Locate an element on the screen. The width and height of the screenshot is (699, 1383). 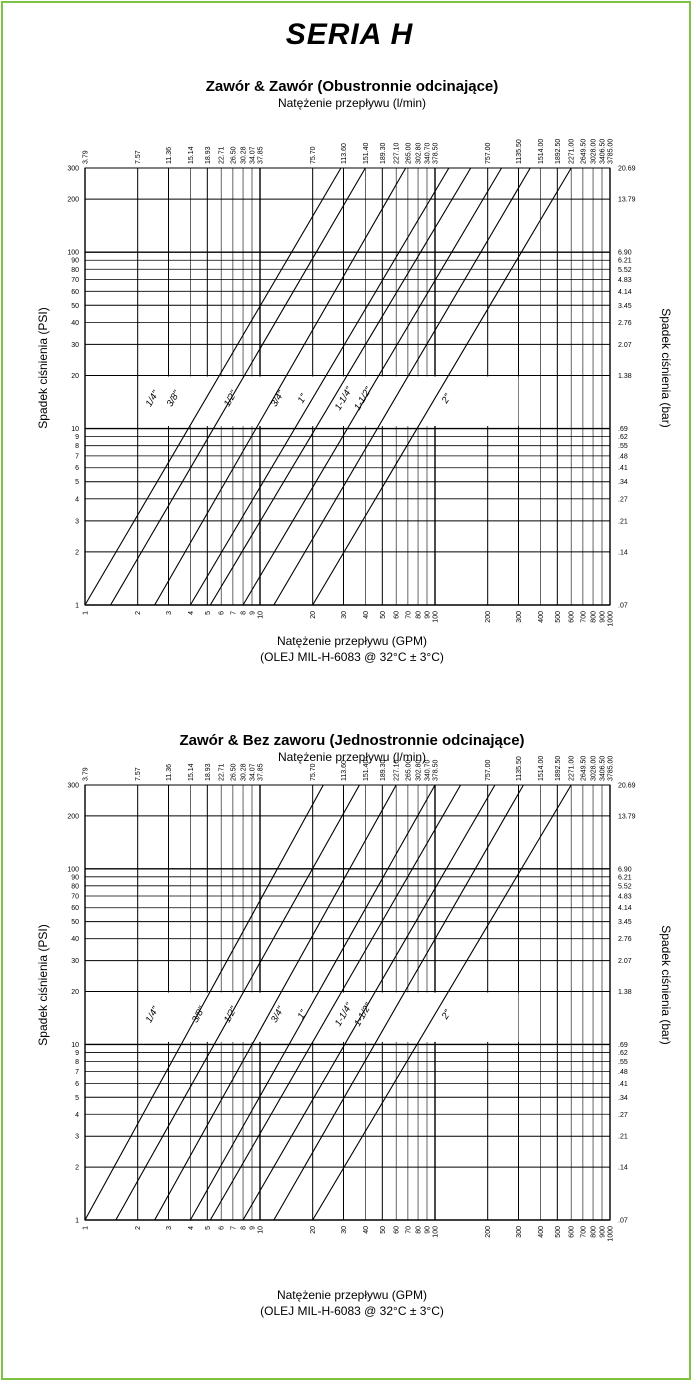
x-top-tick-label: 2271.00 is located at coordinates (572, 151).